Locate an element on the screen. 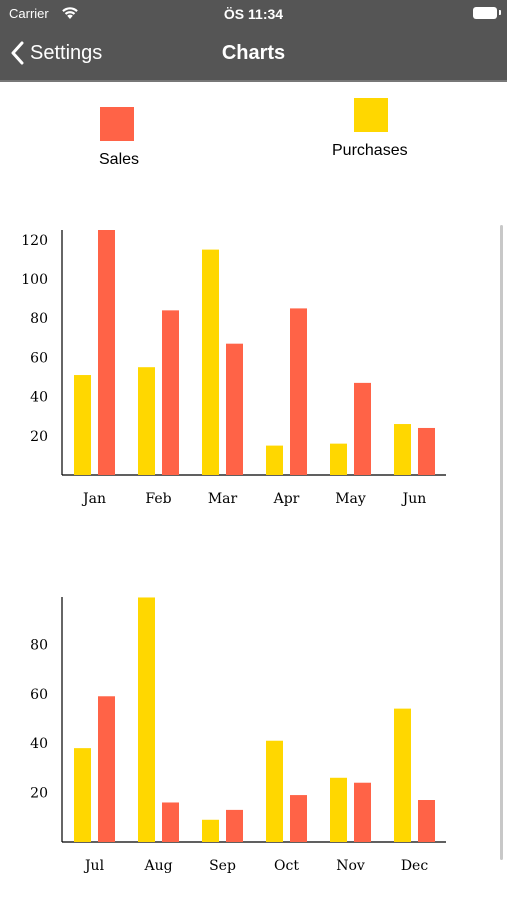  y-tick-label: 80 is located at coordinates (39, 645).